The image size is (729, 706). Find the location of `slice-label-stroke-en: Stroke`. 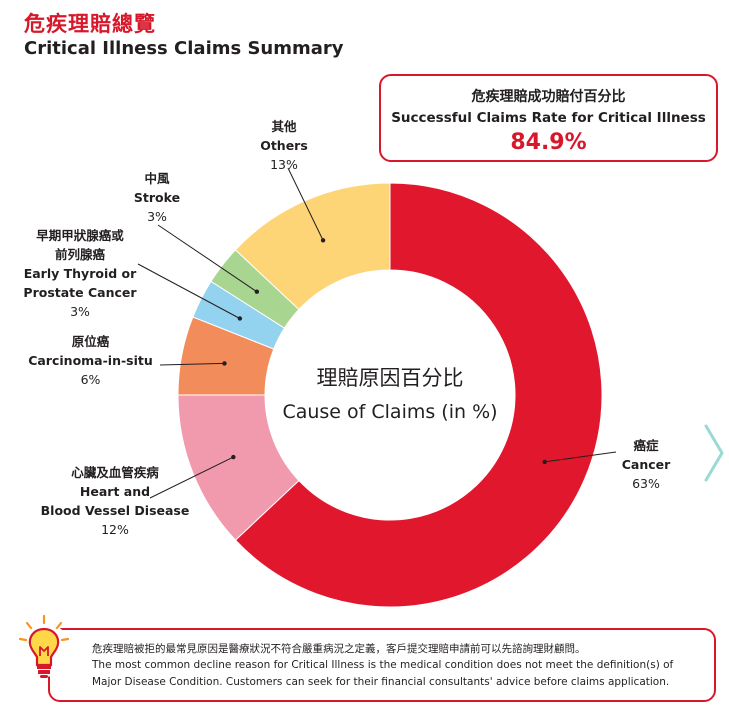

slice-label-stroke-en: Stroke is located at coordinates (157, 197).